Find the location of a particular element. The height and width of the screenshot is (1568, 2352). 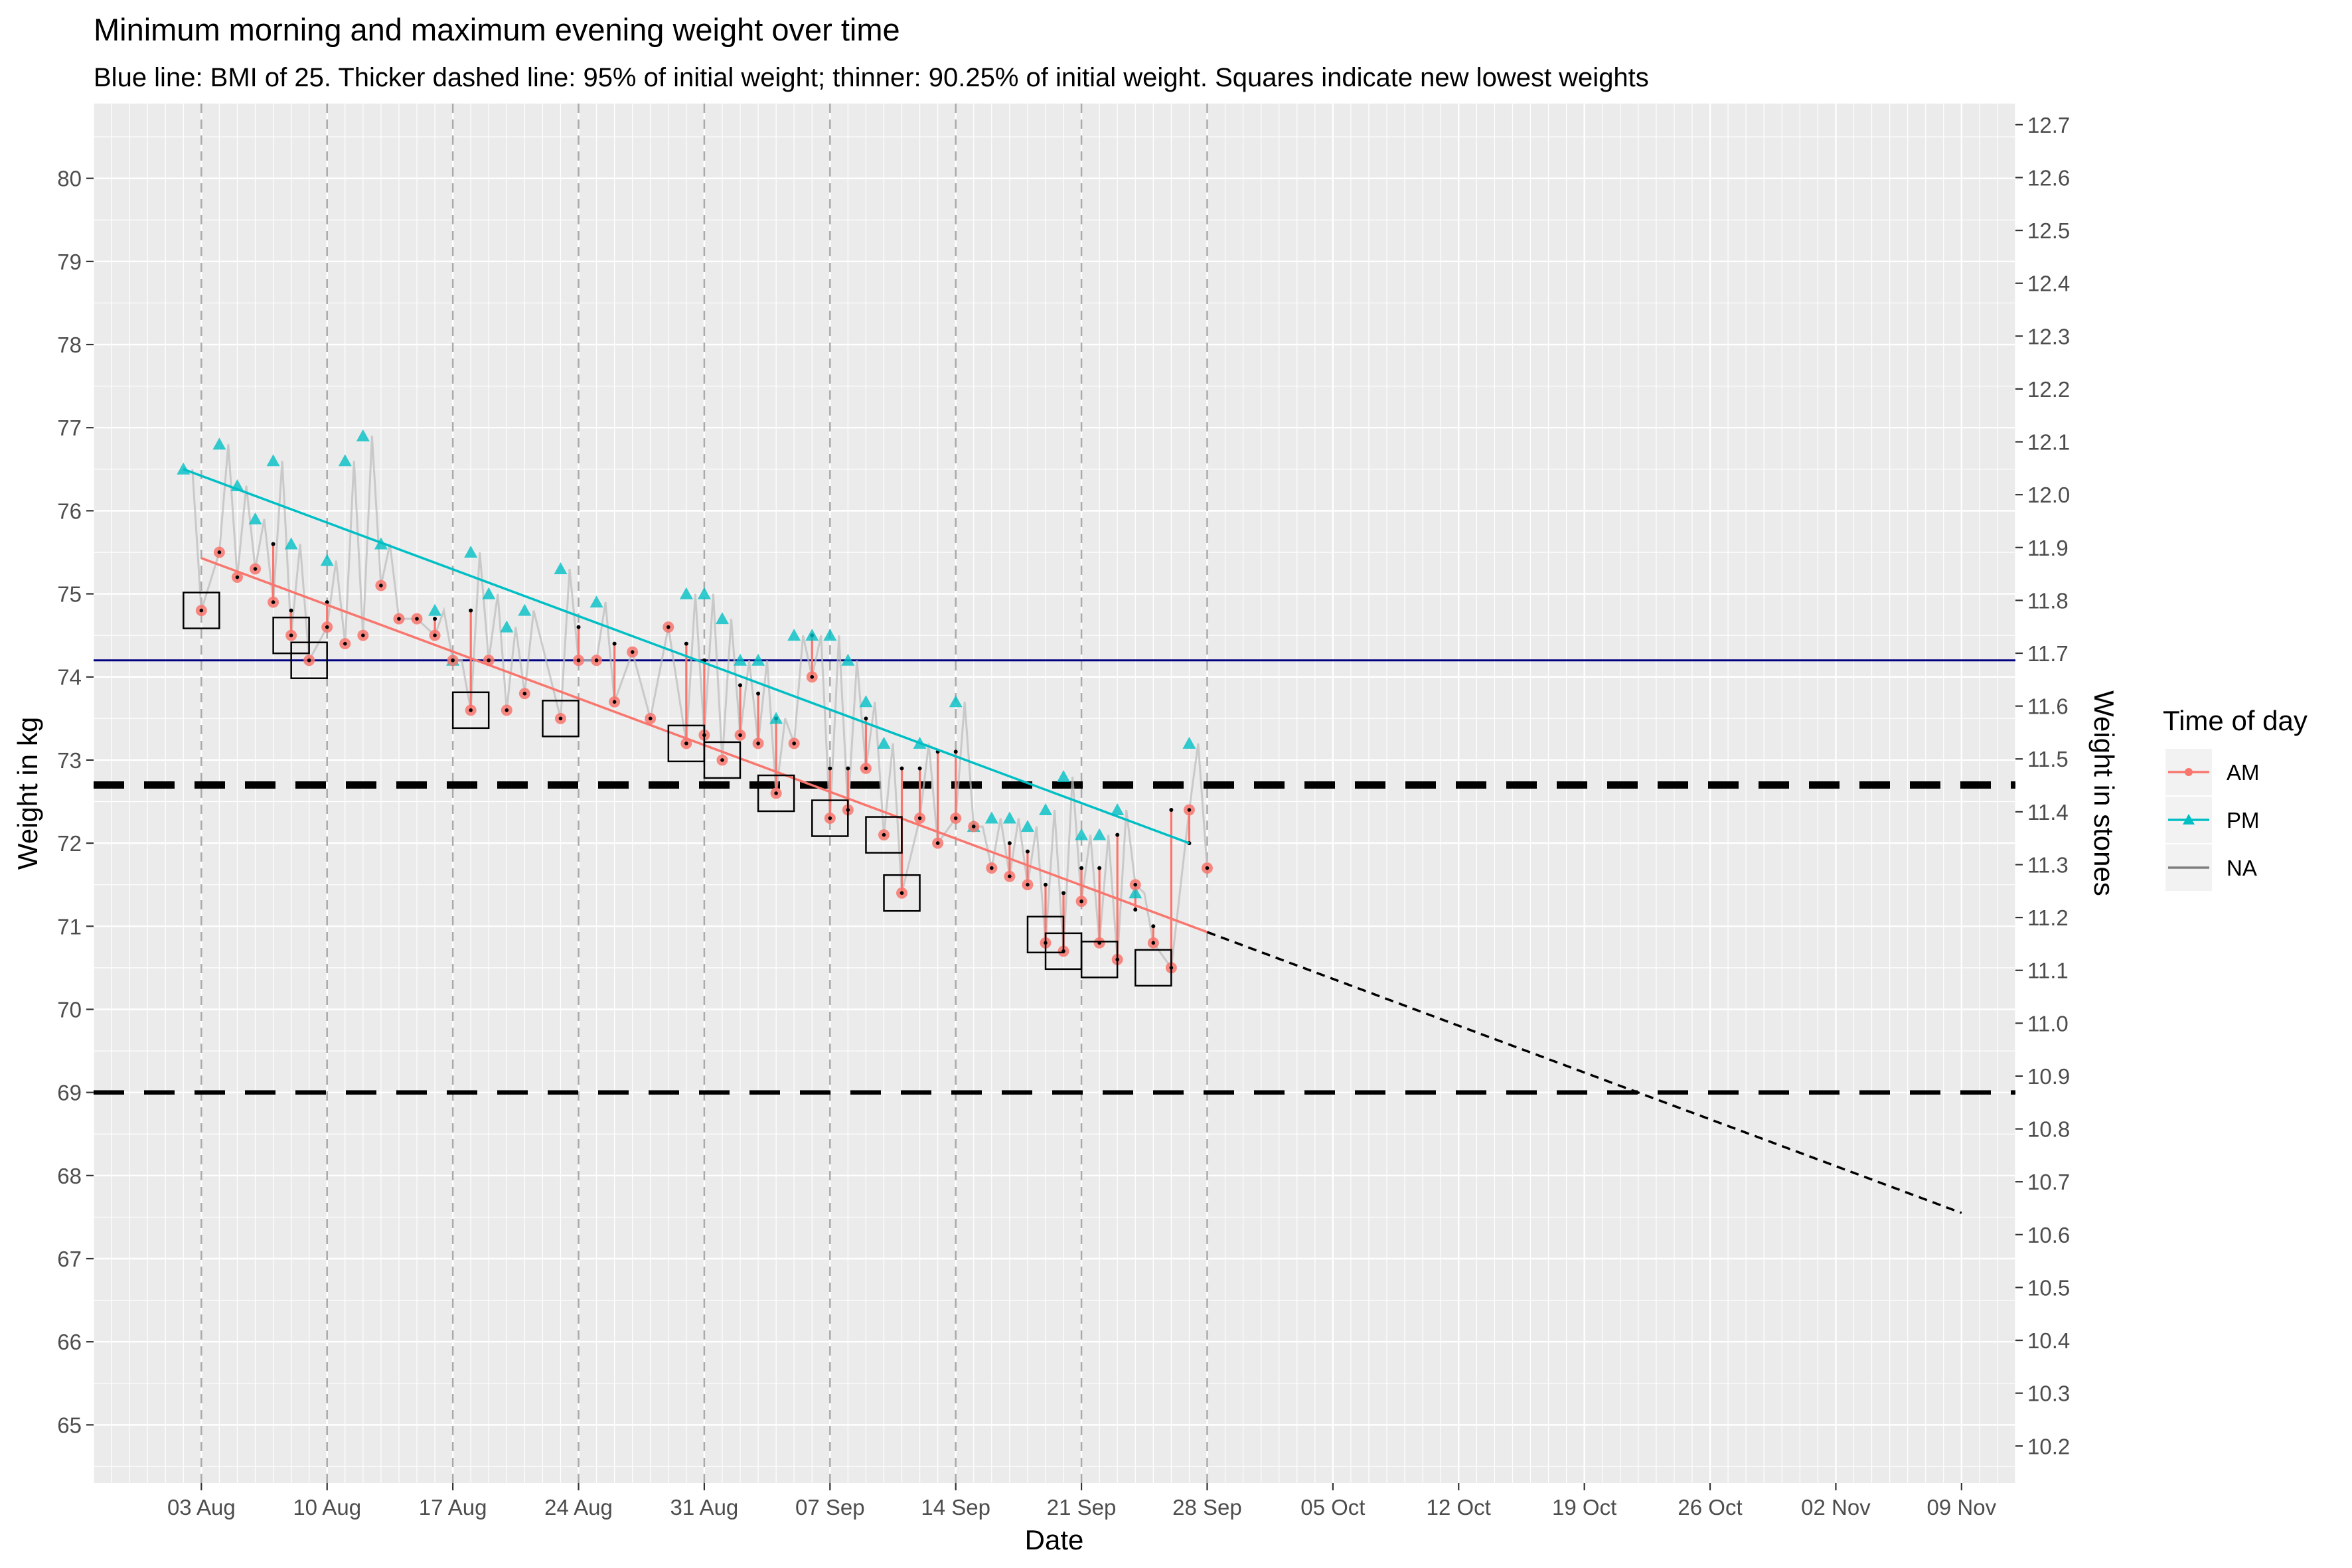

y2-tick-label: 12.3 is located at coordinates (2049, 337).